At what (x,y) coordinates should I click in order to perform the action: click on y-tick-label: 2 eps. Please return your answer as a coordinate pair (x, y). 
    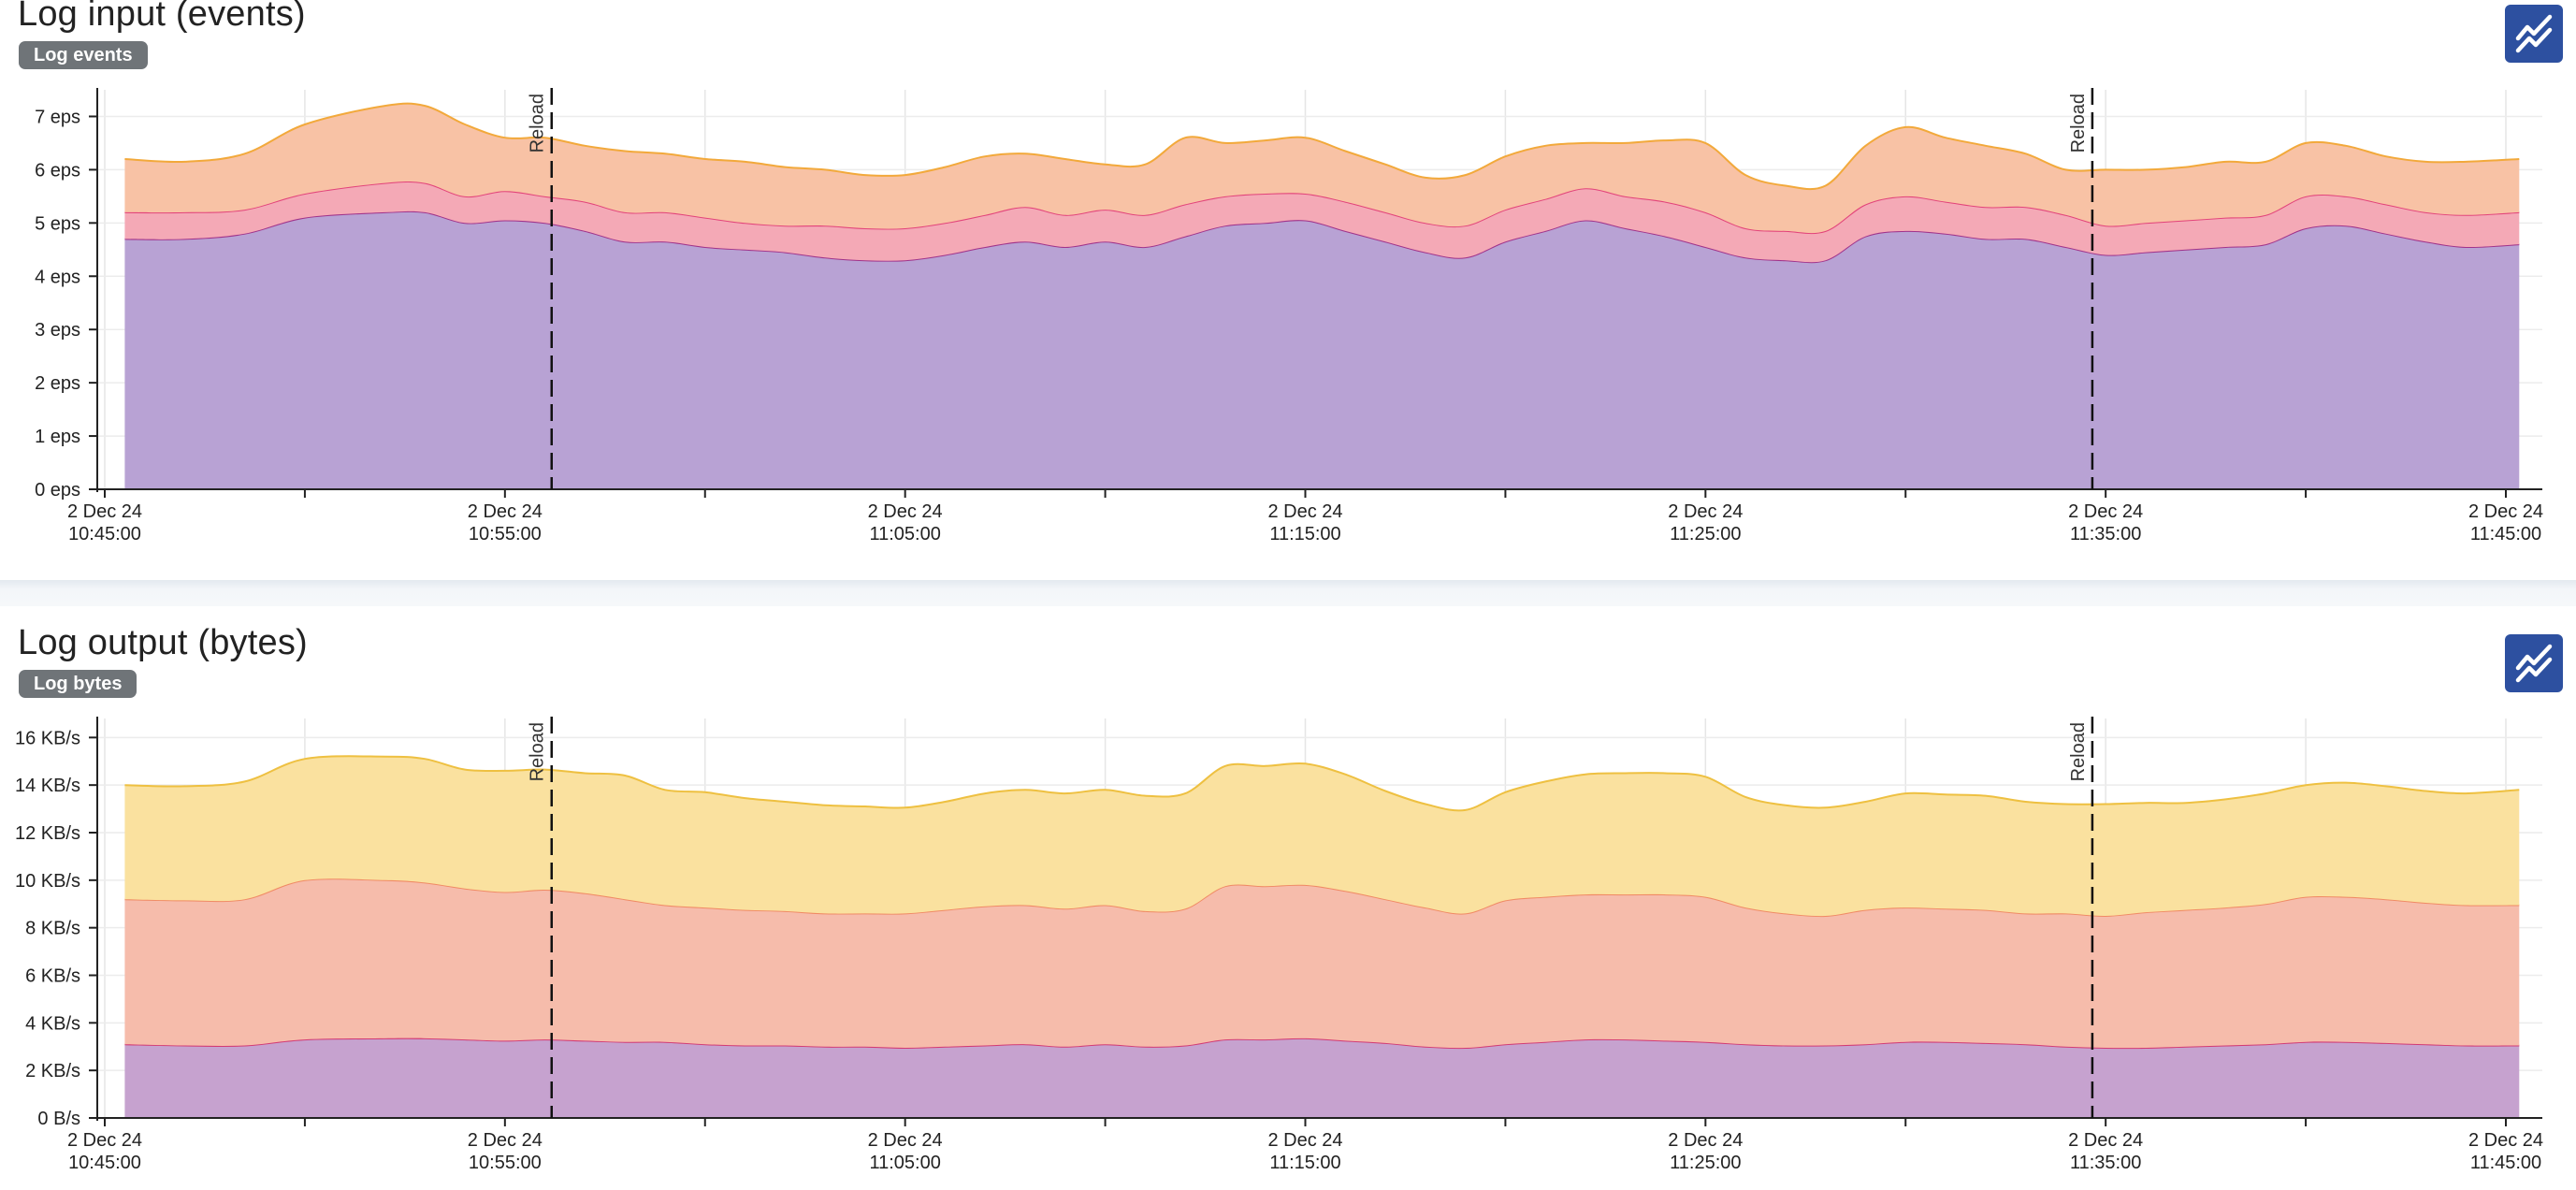
    Looking at the image, I should click on (57, 383).